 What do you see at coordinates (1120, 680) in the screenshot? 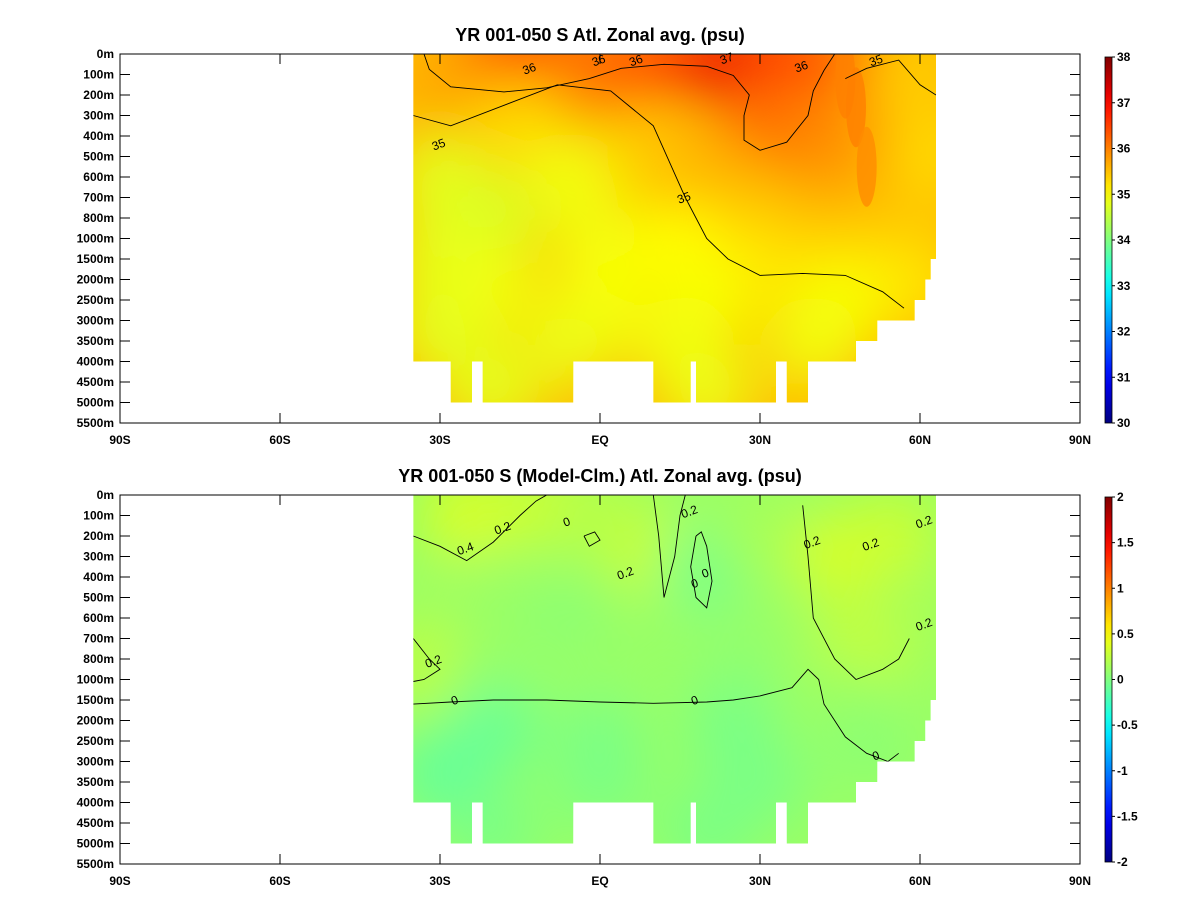
I see `colorbar-tick-label: 0` at bounding box center [1120, 680].